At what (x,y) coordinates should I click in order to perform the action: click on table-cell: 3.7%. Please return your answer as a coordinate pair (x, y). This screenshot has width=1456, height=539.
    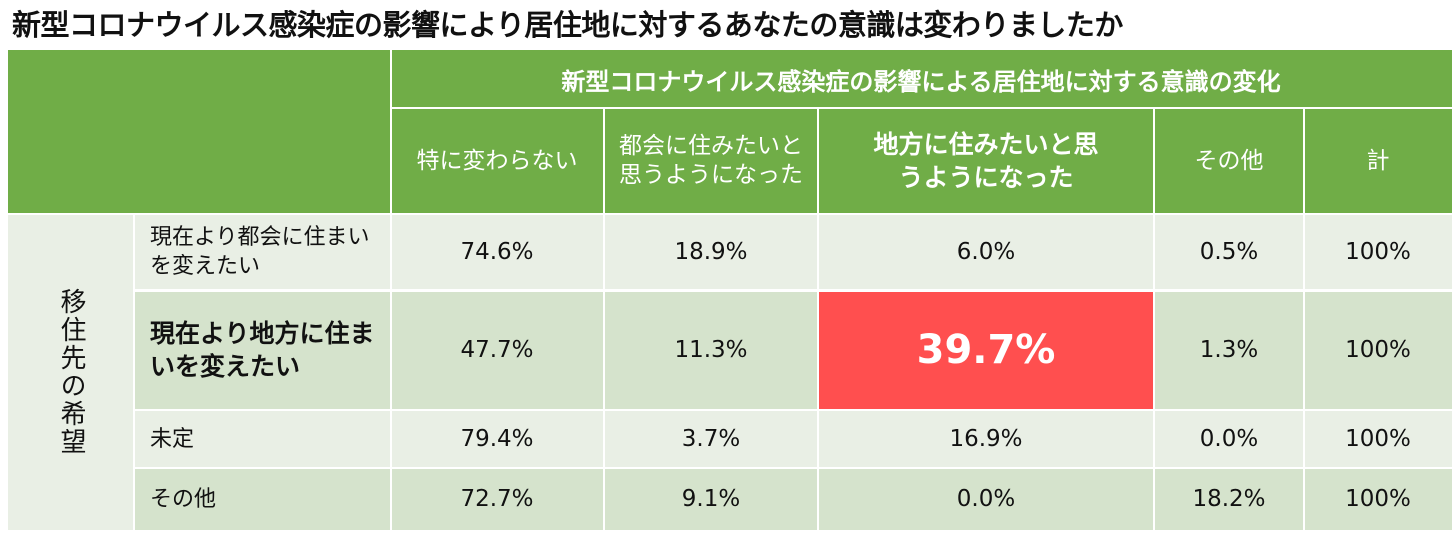
    Looking at the image, I should click on (711, 439).